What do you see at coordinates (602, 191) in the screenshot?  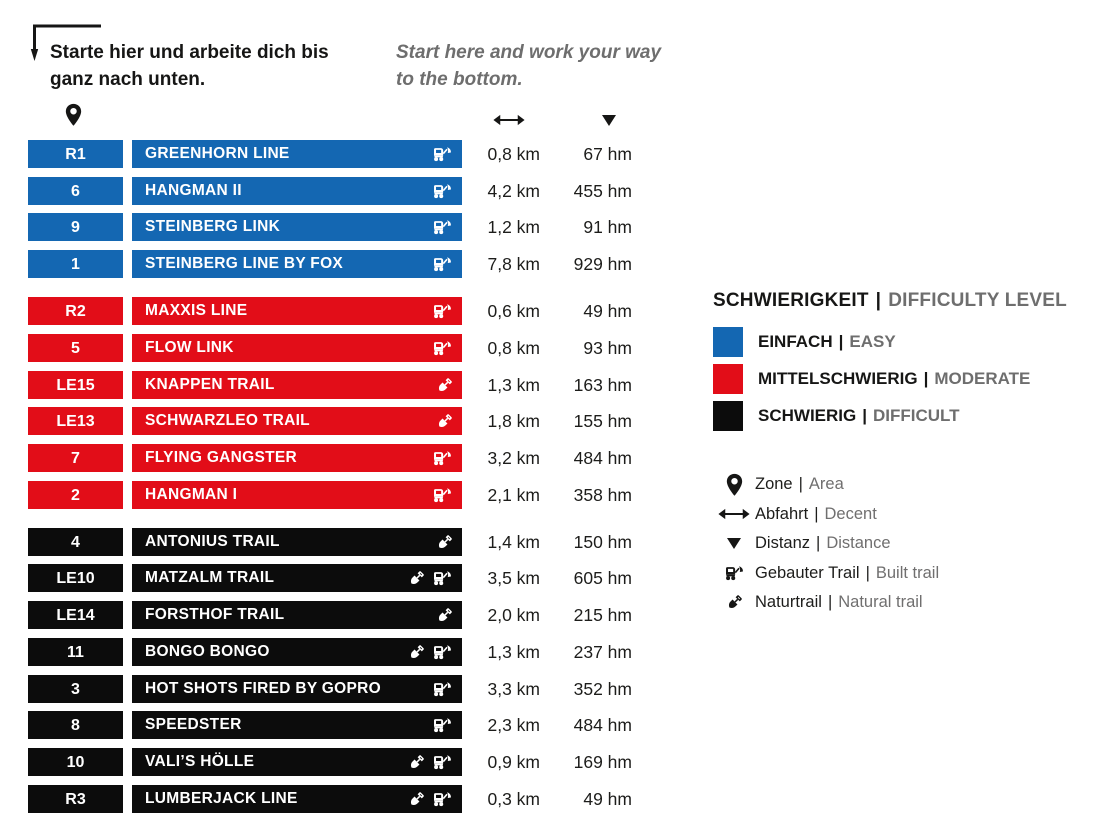 I see `trail-distance-value: 455 hm` at bounding box center [602, 191].